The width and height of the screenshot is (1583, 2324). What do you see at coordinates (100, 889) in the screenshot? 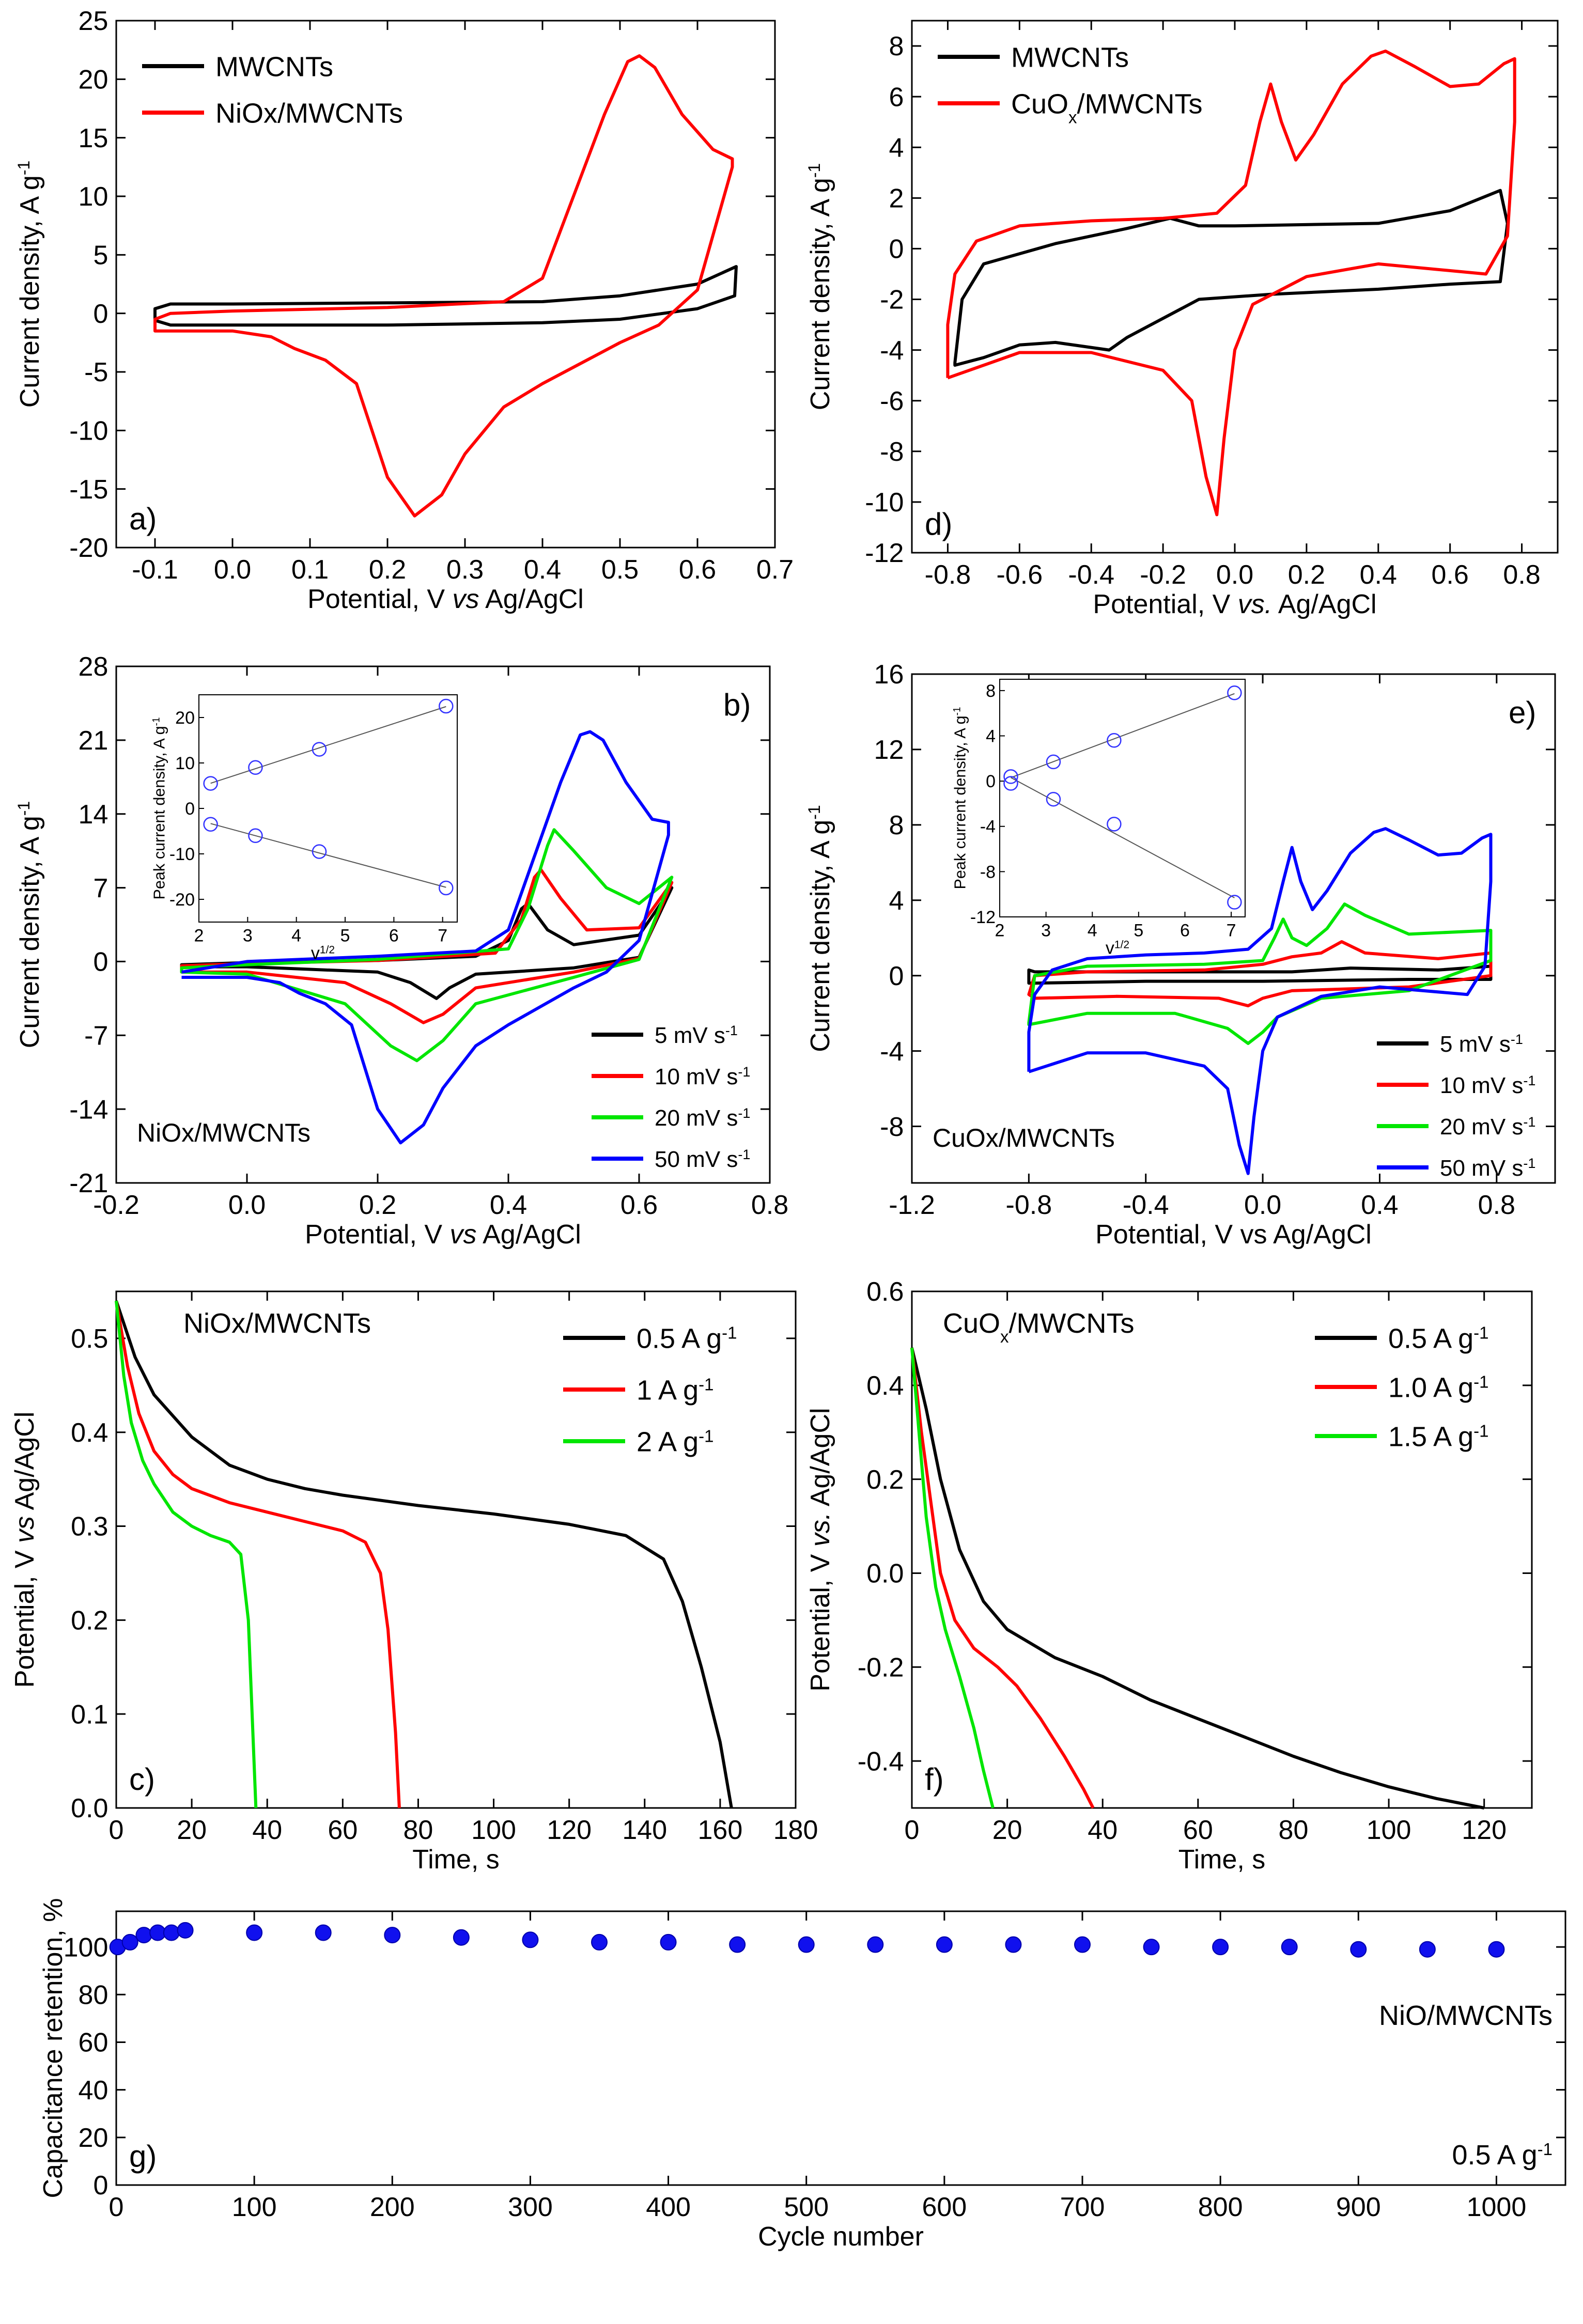
I see `y-tick-label: 7` at bounding box center [100, 889].